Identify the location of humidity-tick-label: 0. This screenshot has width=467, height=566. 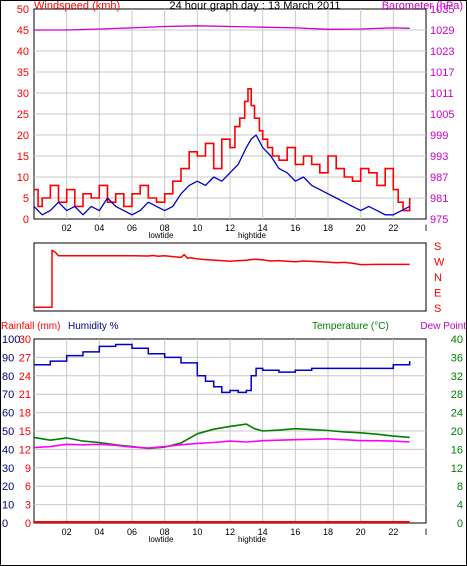
(5, 524).